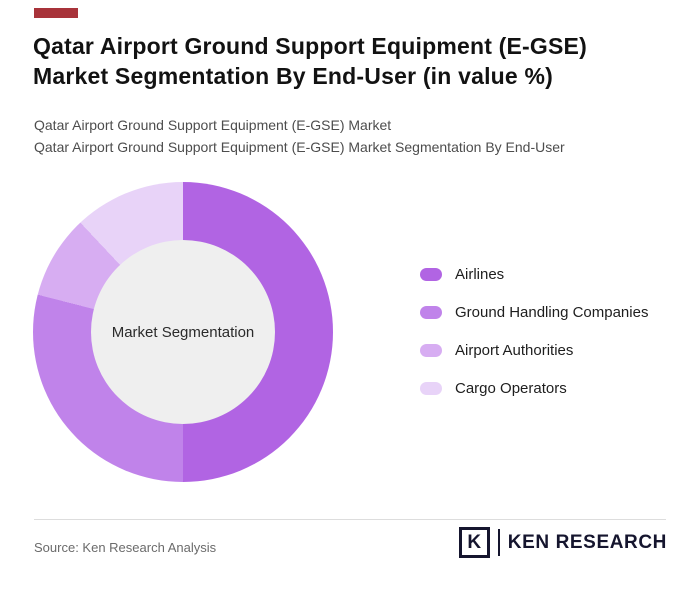 The image size is (700, 591). What do you see at coordinates (534, 274) in the screenshot?
I see `legend-item-airlines: Airlines` at bounding box center [534, 274].